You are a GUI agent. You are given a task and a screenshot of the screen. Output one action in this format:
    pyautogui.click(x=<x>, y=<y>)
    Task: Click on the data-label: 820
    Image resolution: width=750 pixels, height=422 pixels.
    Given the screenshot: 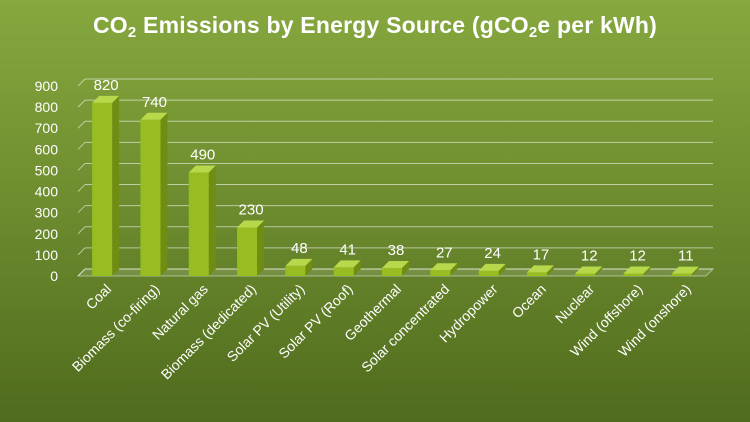 What is the action you would take?
    pyautogui.click(x=106, y=85)
    